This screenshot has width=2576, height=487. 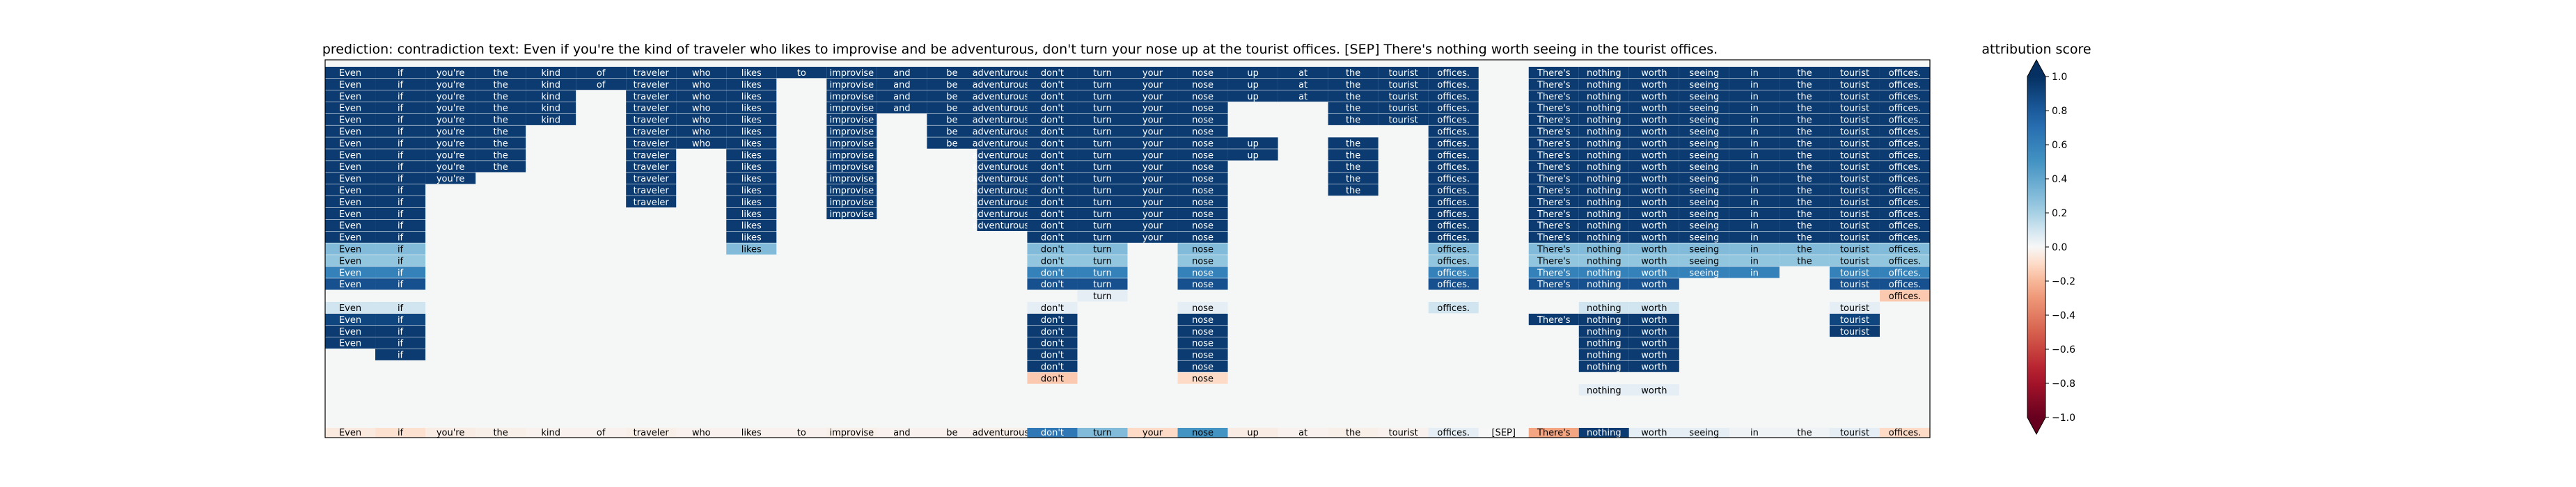 I want to click on cell-token-label: who, so click(x=701, y=120).